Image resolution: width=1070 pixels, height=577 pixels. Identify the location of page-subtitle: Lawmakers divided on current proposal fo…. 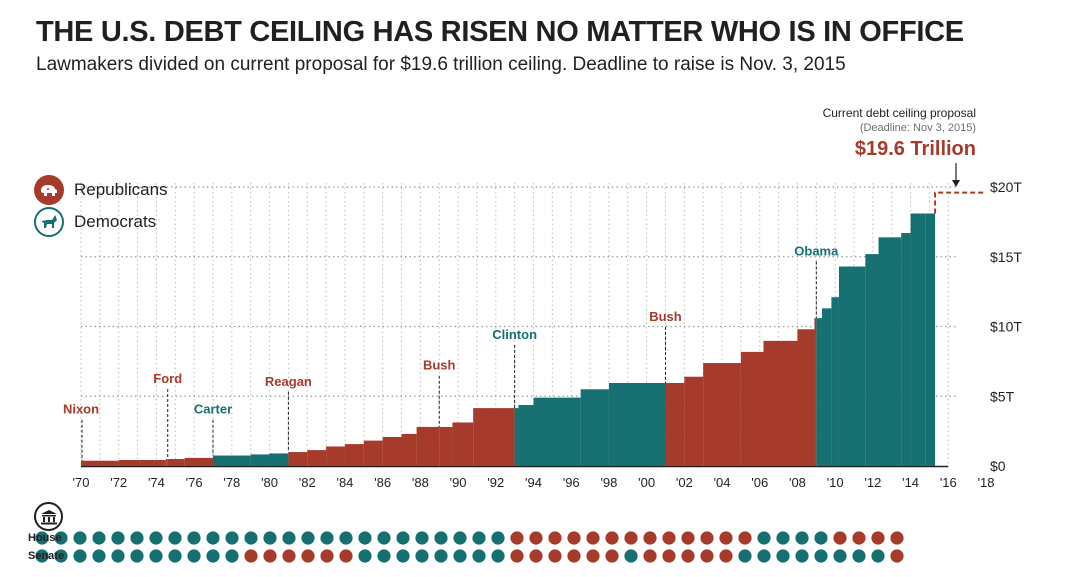
(441, 64).